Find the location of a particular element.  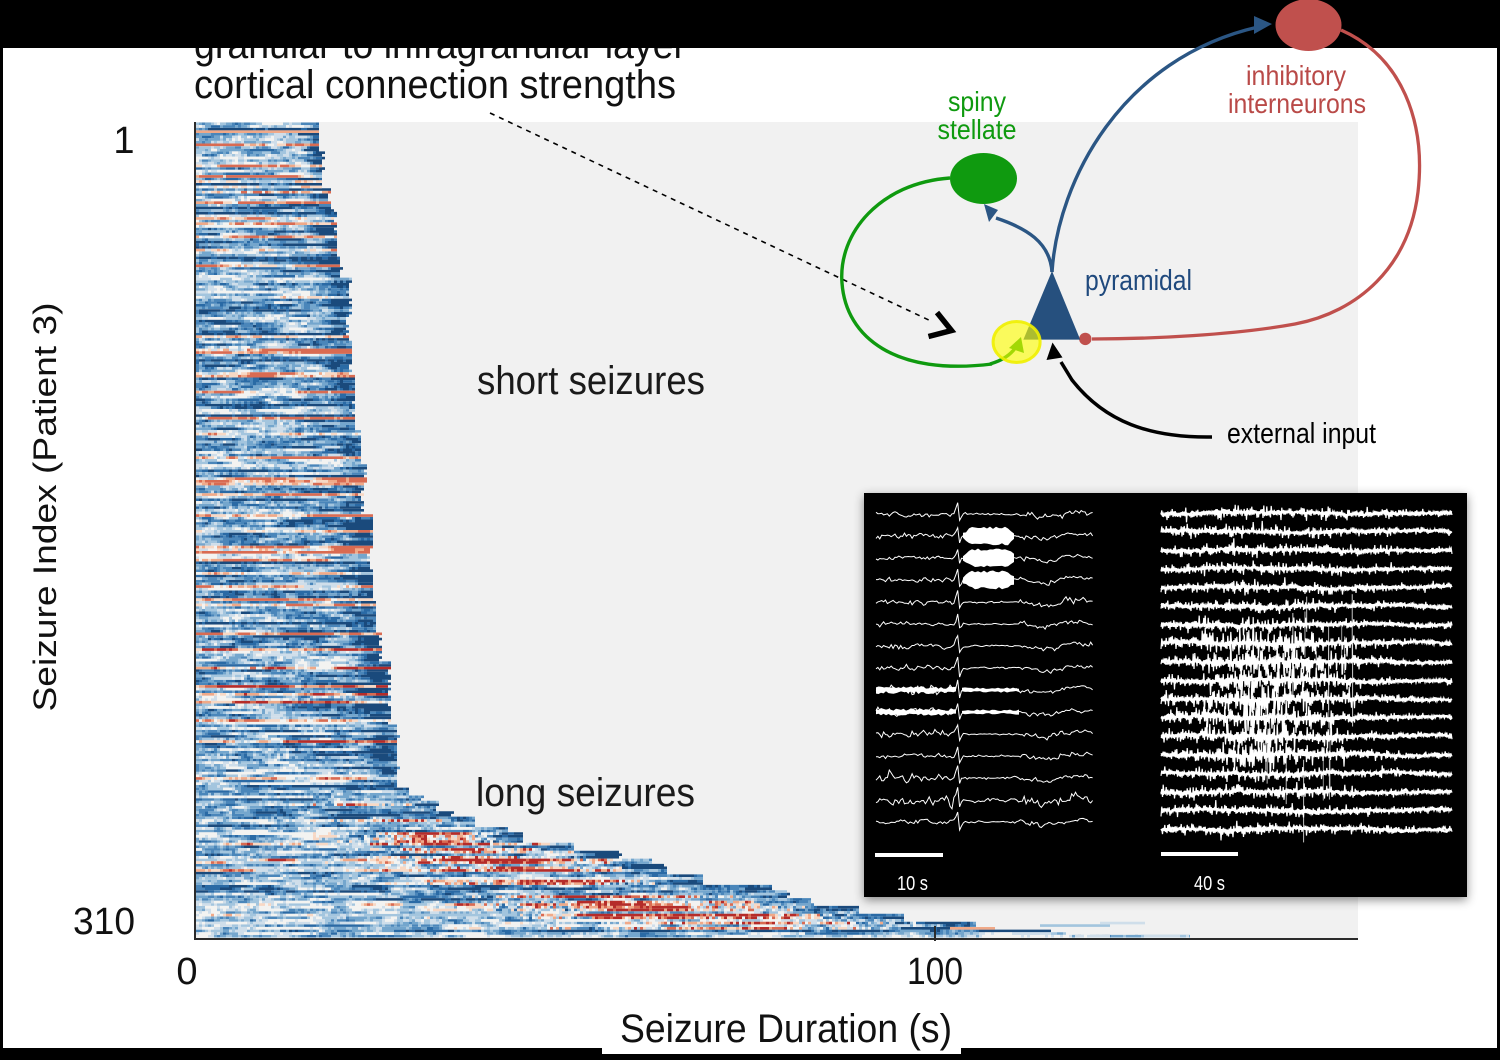

svg-text: 310 is located at coordinates (104, 922).